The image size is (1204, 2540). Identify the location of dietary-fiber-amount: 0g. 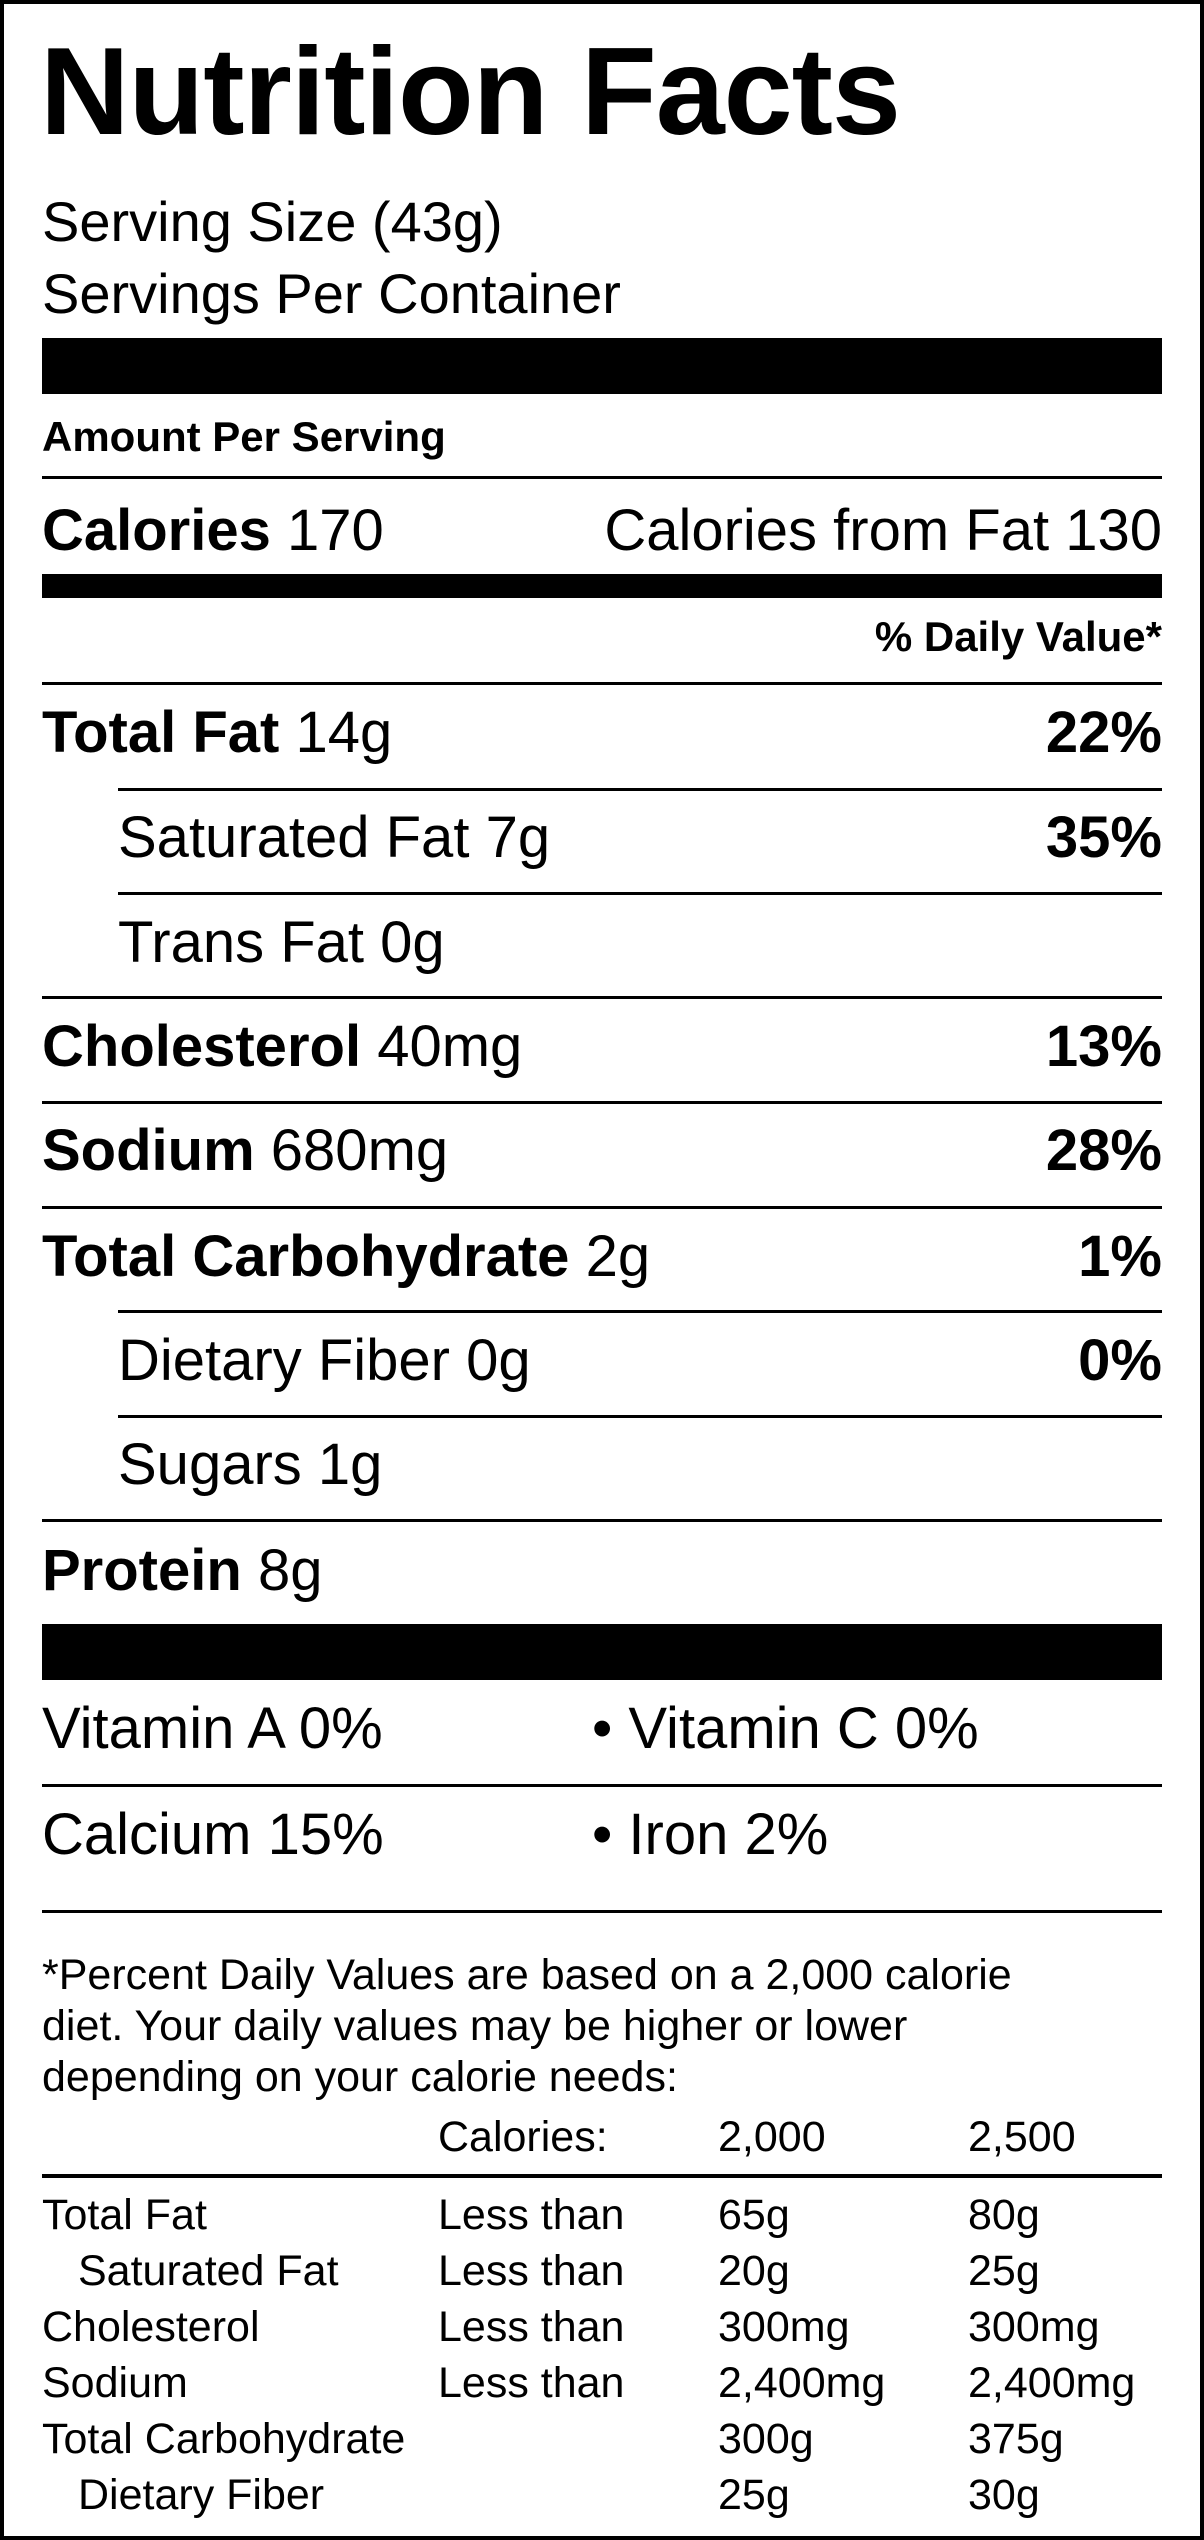
(498, 1360).